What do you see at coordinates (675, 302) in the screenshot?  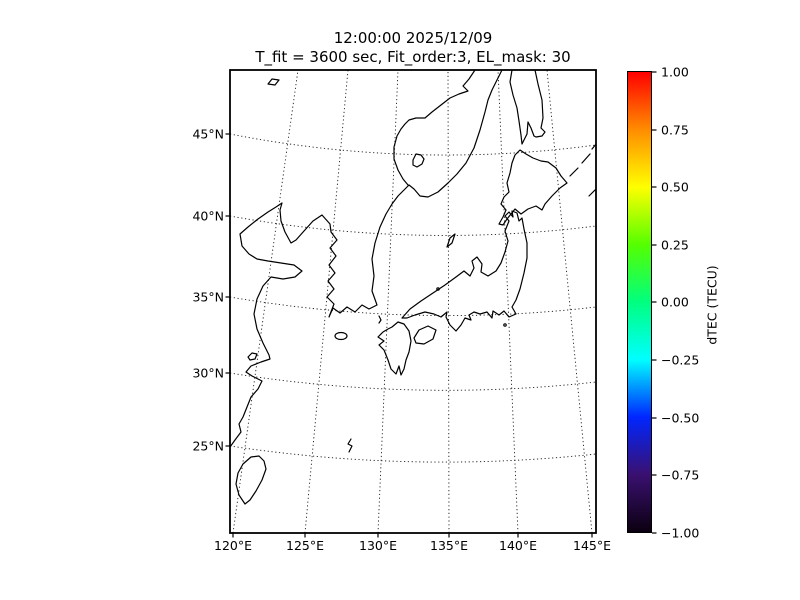 I see `colorbar-tick-0.00: 0.00` at bounding box center [675, 302].